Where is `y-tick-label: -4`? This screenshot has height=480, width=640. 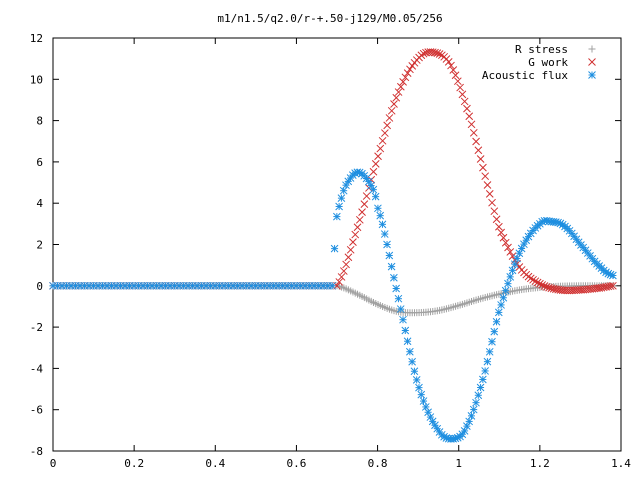 y-tick-label: -4 is located at coordinates (37, 368).